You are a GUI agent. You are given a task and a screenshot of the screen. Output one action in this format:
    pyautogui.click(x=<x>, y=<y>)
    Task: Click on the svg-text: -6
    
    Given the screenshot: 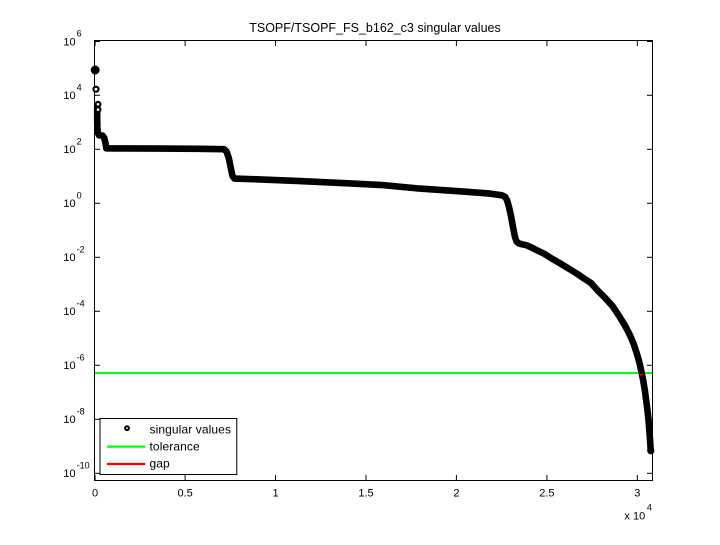 What is the action you would take?
    pyautogui.click(x=81, y=358)
    